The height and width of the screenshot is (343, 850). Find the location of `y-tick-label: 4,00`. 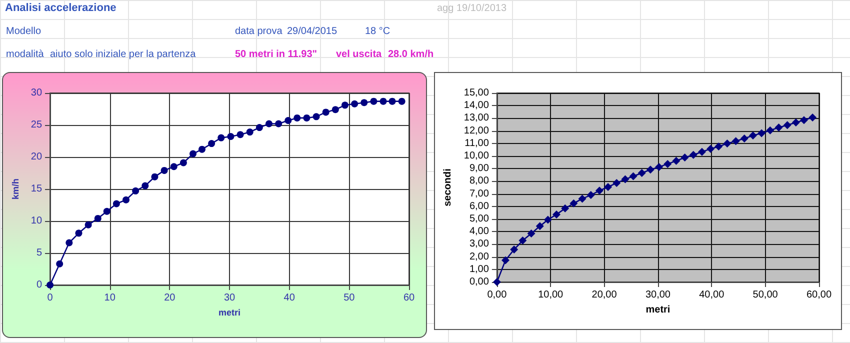

y-tick-label: 4,00 is located at coordinates (479, 232).